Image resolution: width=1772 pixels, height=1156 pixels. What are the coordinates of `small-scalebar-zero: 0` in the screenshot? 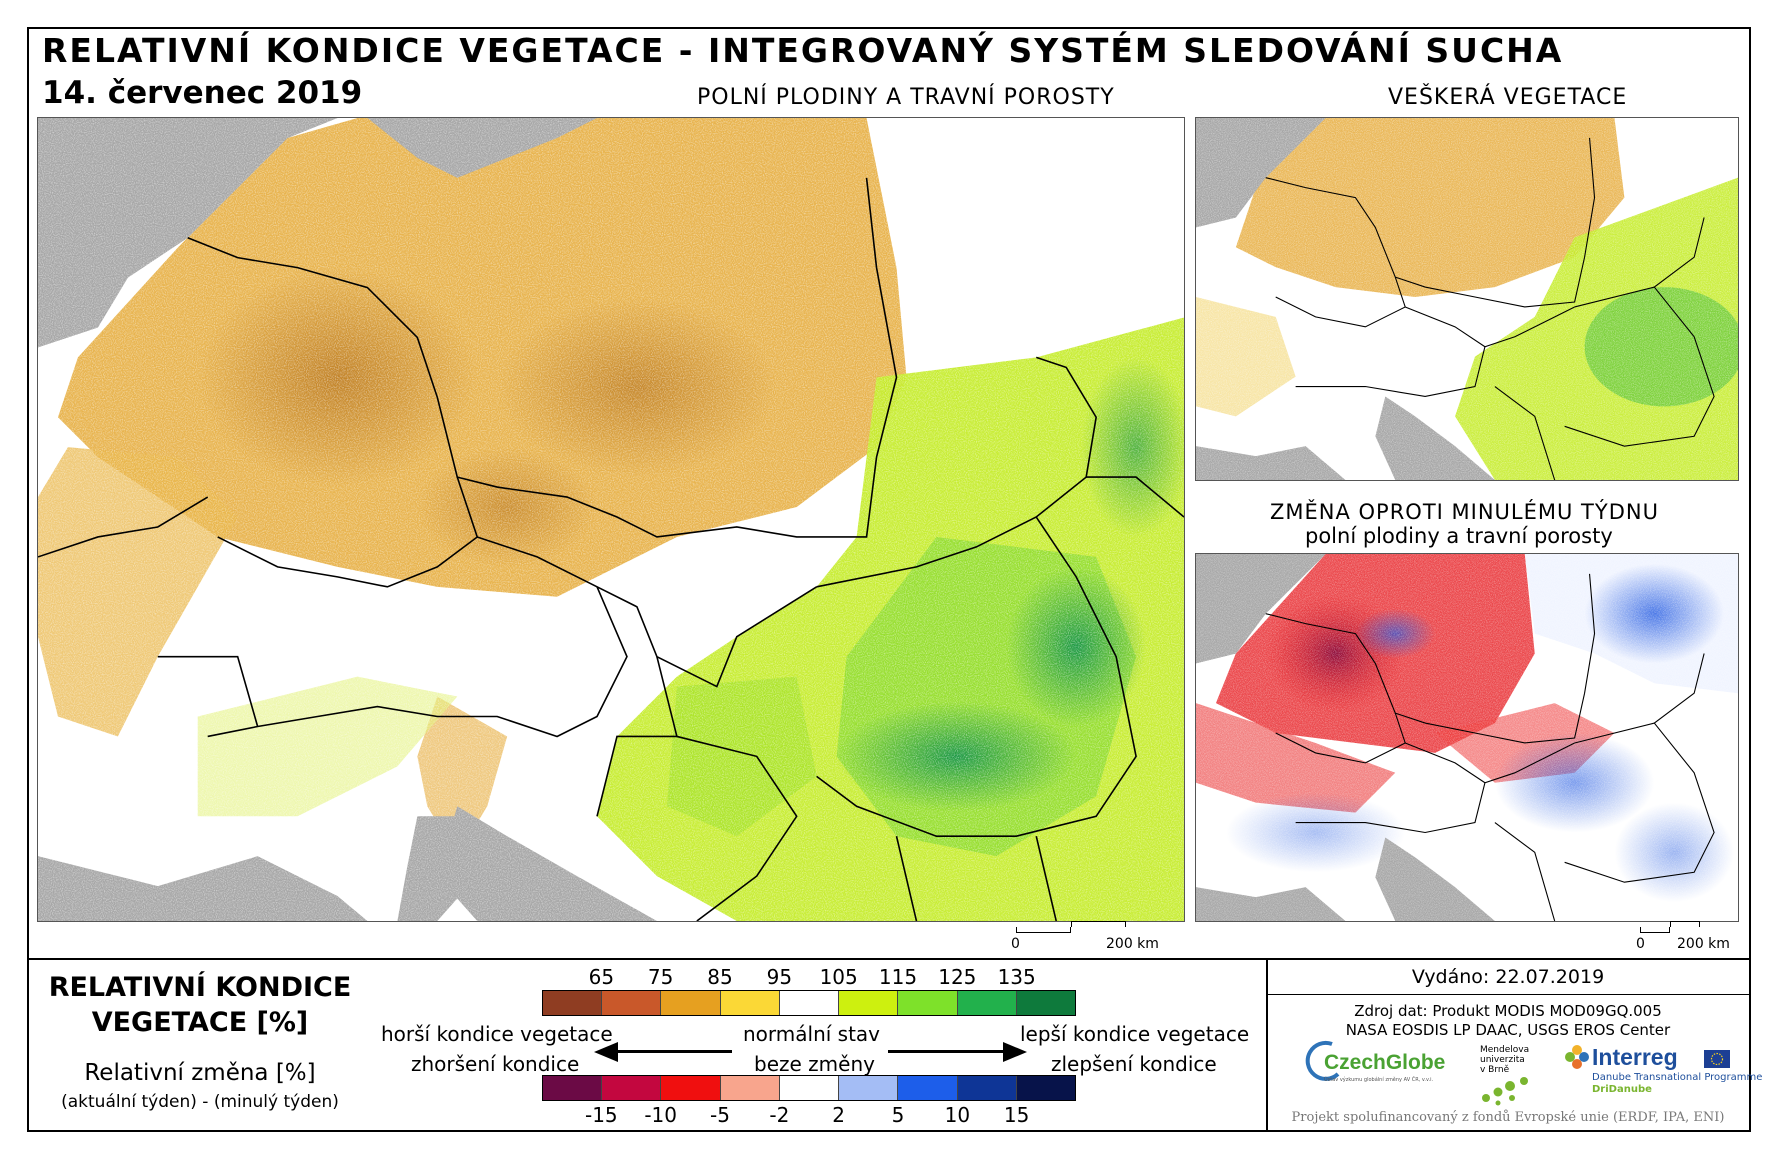 It's located at (1640, 944).